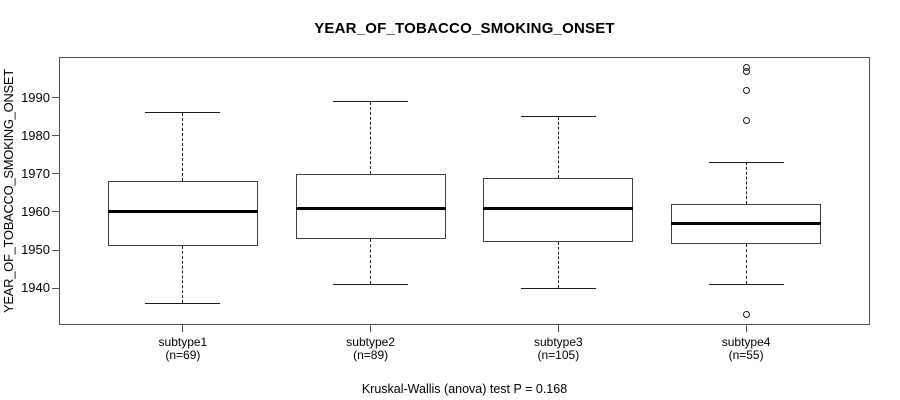  I want to click on x-axis-label-group: subtype2 (n=89), so click(371, 349).